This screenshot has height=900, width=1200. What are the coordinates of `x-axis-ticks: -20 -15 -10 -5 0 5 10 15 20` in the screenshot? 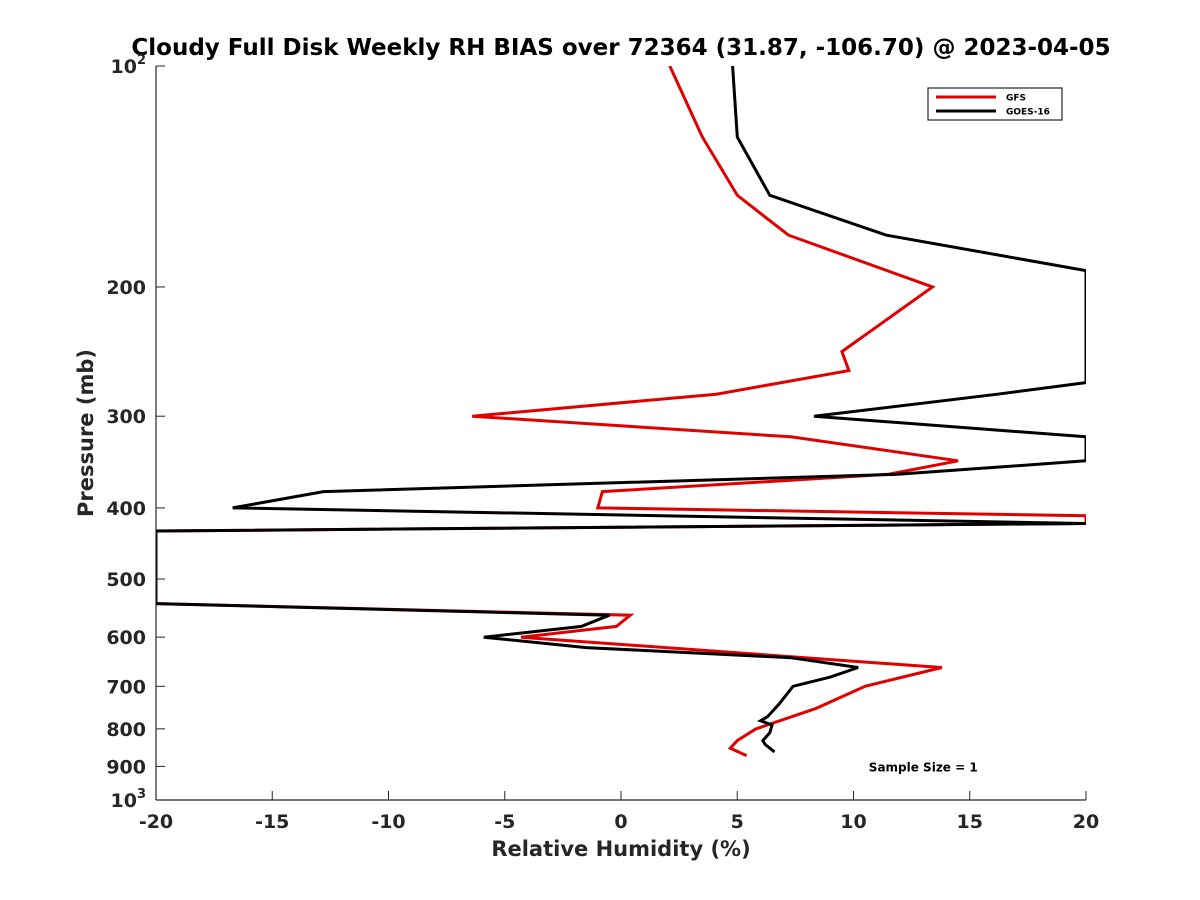 It's located at (619, 812).